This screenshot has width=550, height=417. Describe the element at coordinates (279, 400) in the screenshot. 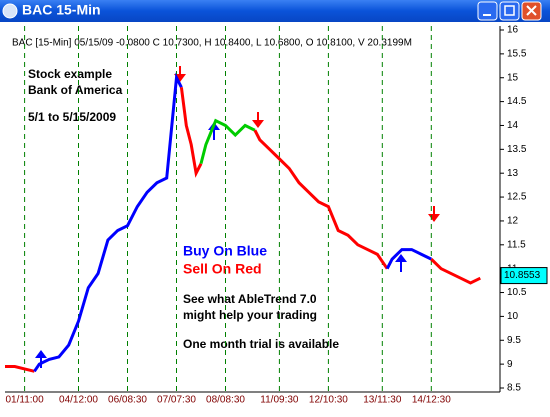

I see `x-tick-label: 11/09:30` at that location.